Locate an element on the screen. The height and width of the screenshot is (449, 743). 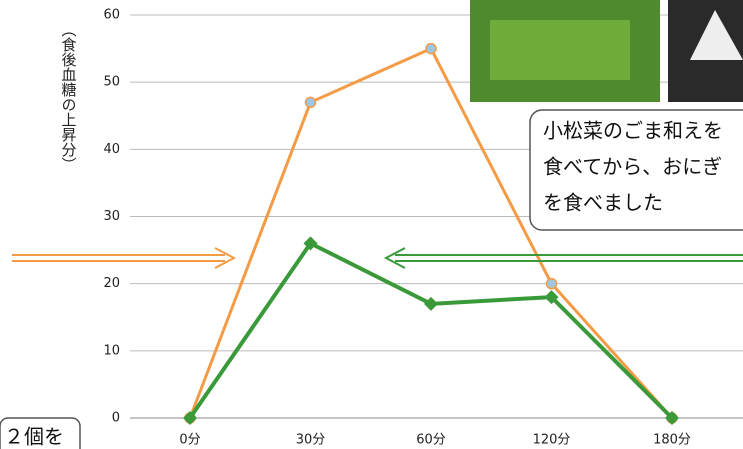
side-box-text: ２個を is located at coordinates (34, 437).